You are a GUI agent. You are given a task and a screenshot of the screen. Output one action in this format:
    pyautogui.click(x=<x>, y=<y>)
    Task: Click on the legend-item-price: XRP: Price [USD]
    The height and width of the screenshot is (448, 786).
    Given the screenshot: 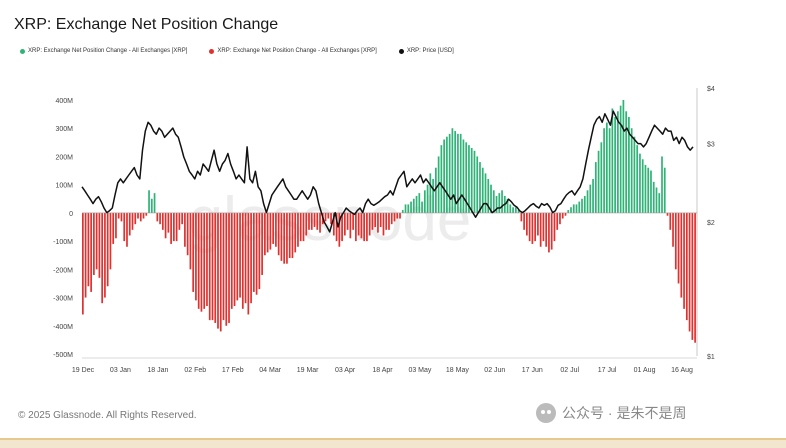 What is the action you would take?
    pyautogui.click(x=426, y=51)
    